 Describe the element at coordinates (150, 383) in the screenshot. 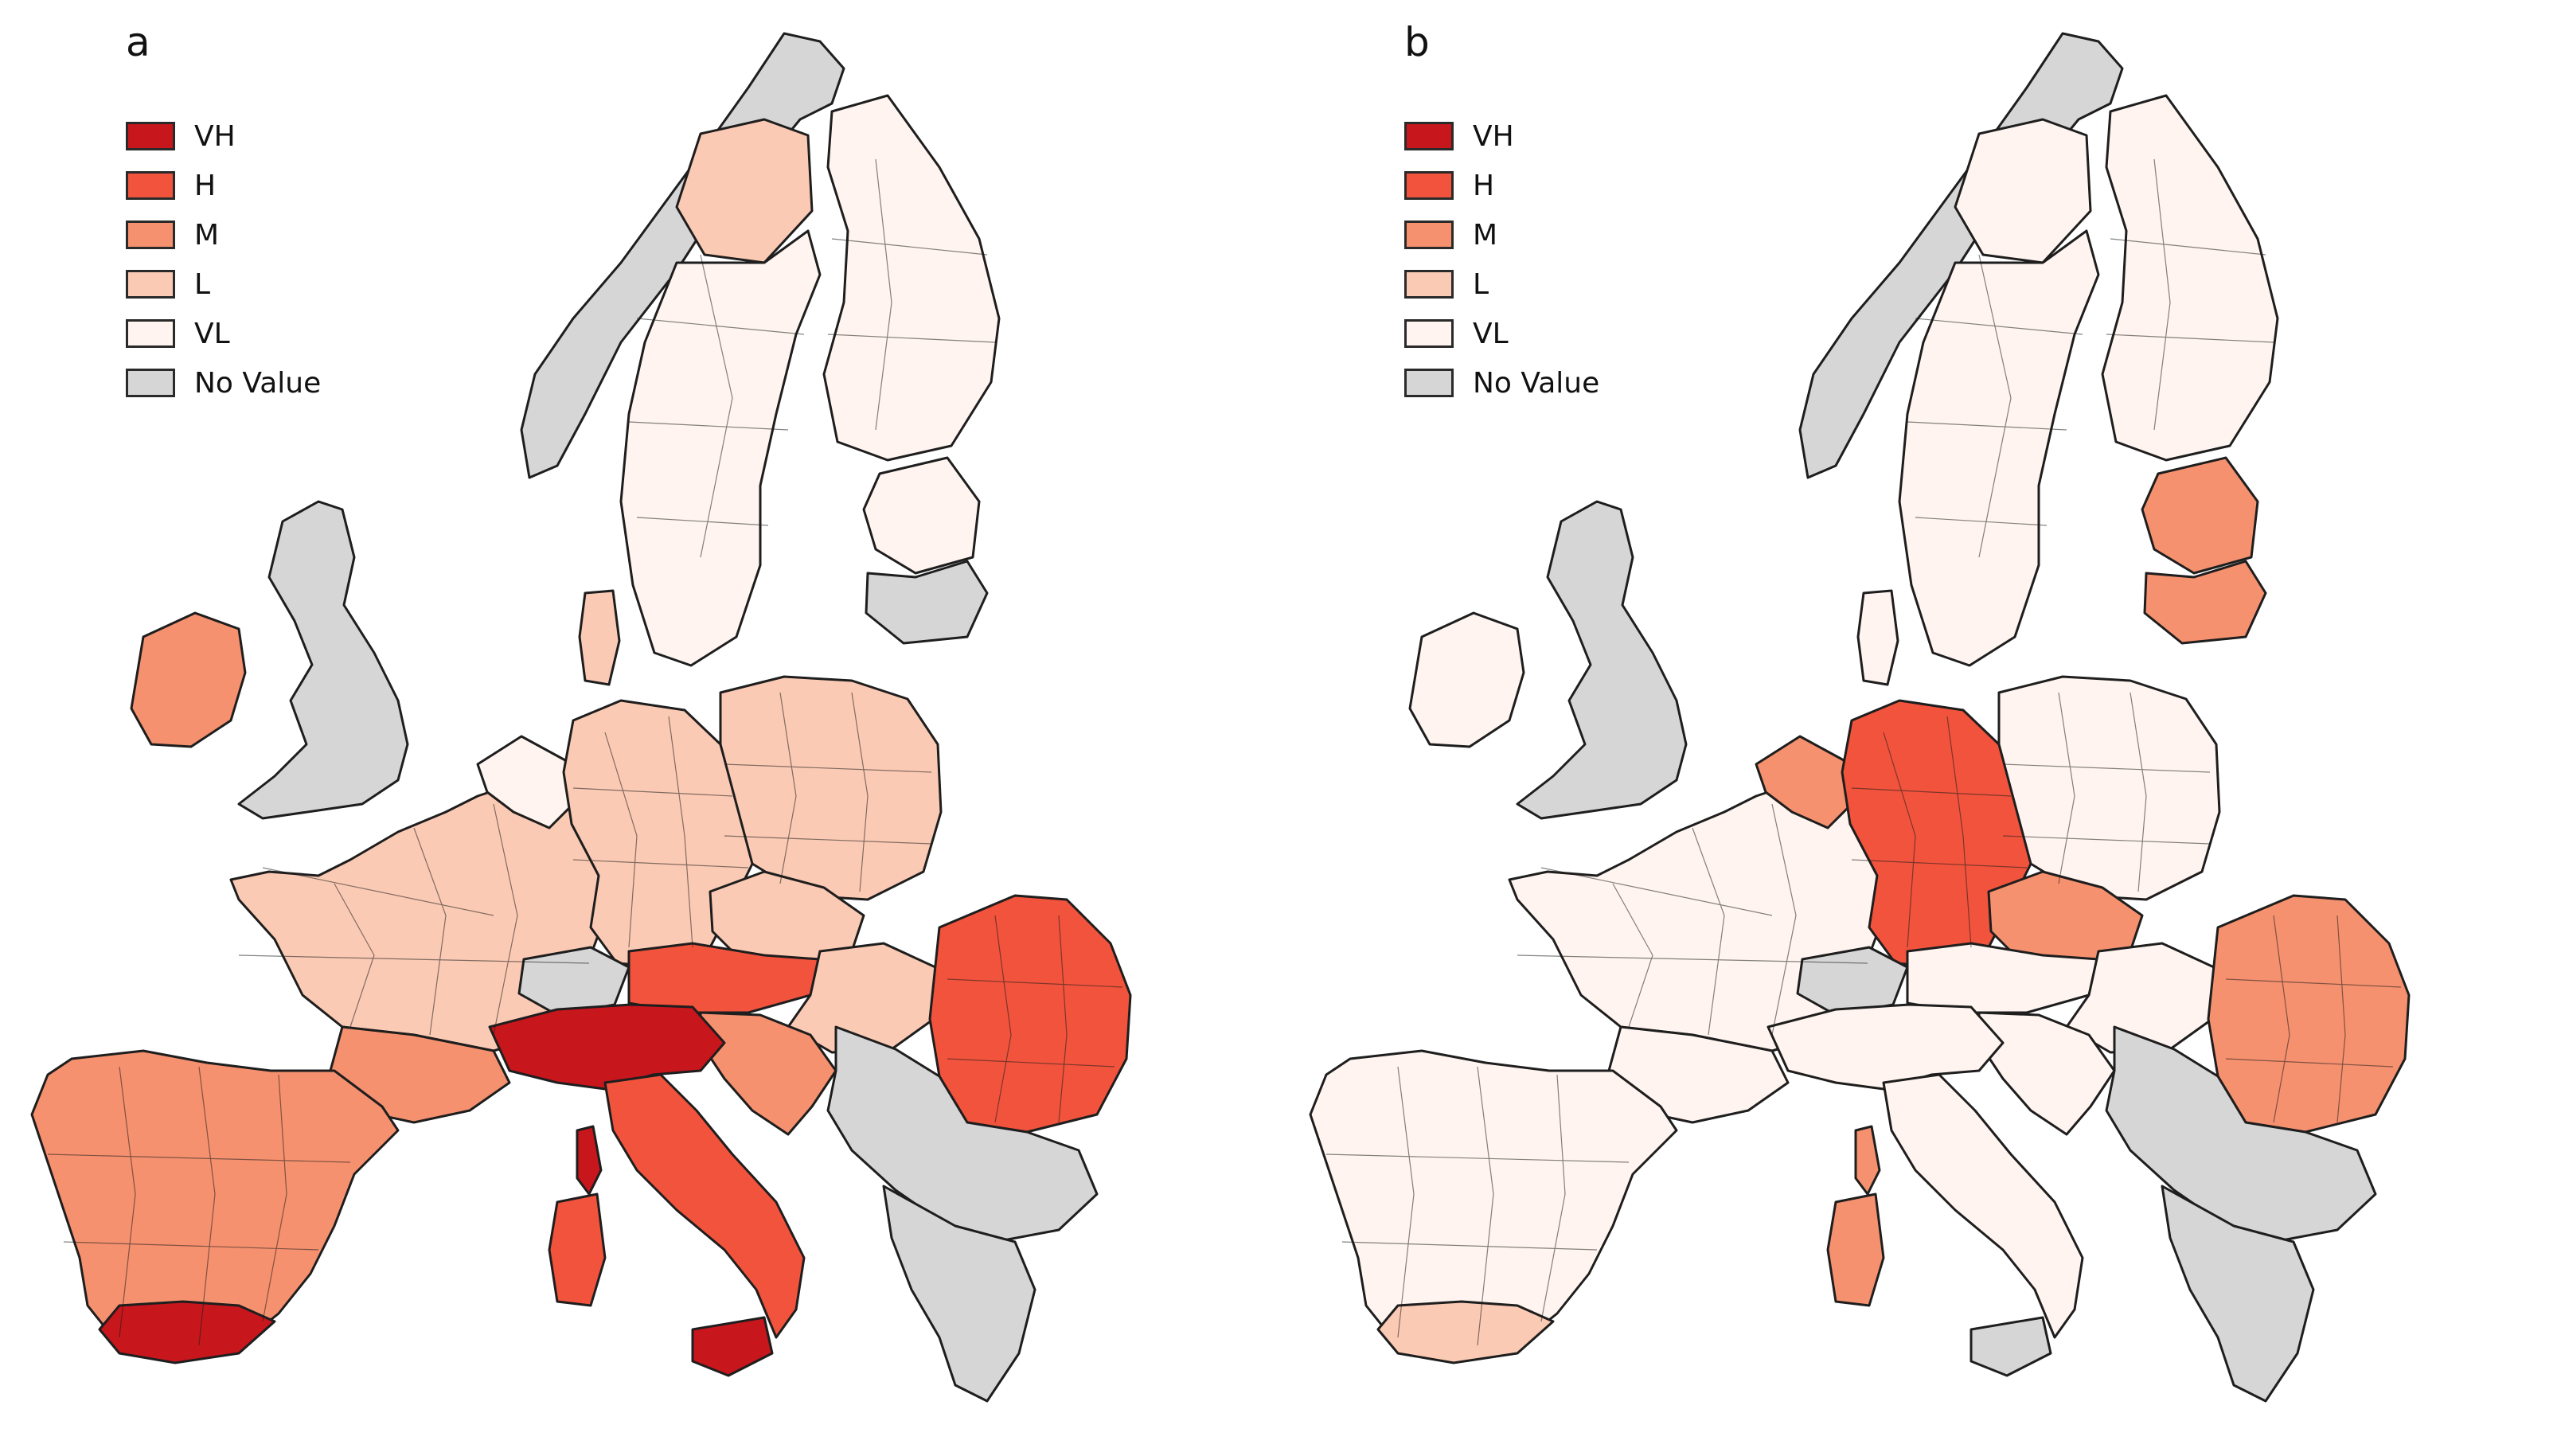

I see `legend-swatch-no-value` at that location.